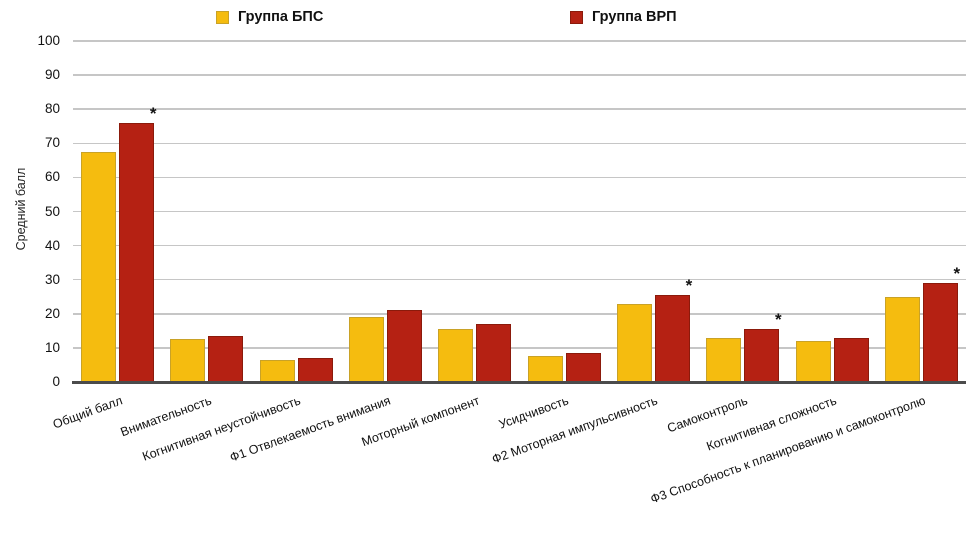 This screenshot has width=974, height=538. I want to click on y-tick-label: 100, so click(48, 40).